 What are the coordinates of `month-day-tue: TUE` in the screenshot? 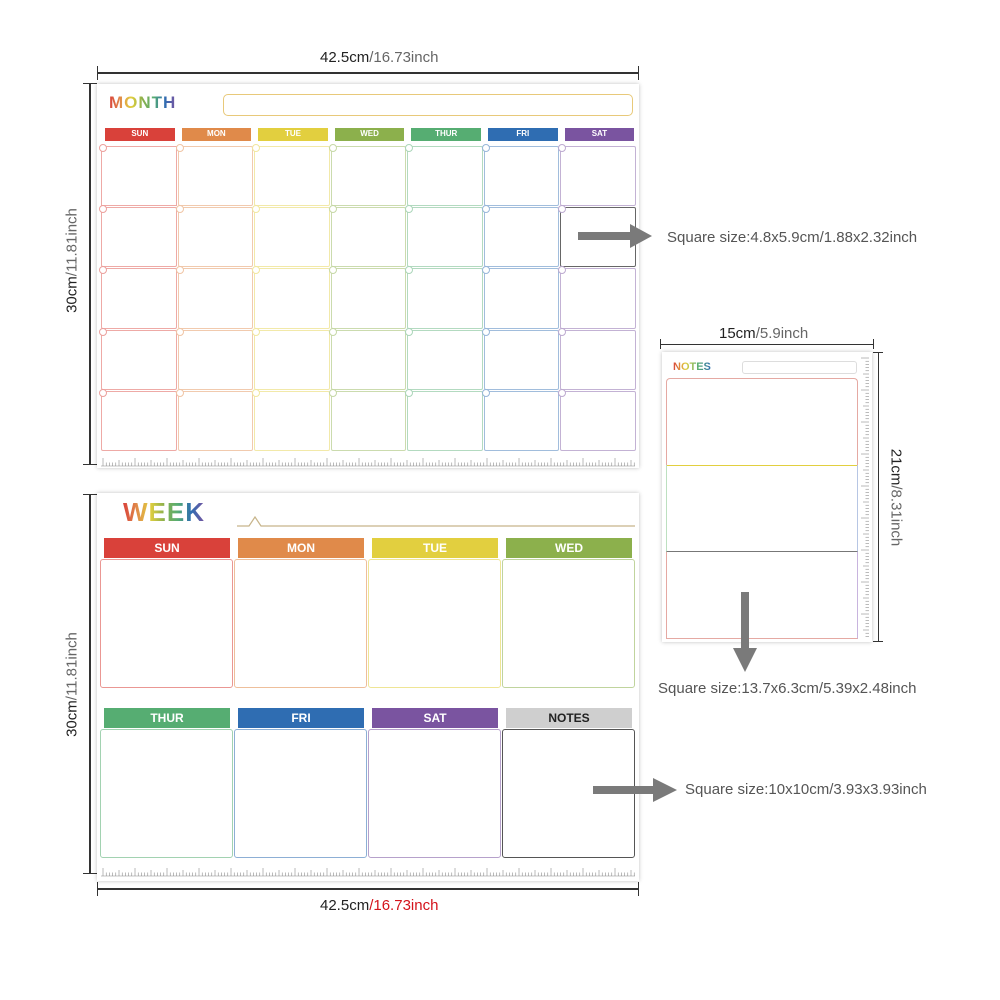 It's located at (293, 134).